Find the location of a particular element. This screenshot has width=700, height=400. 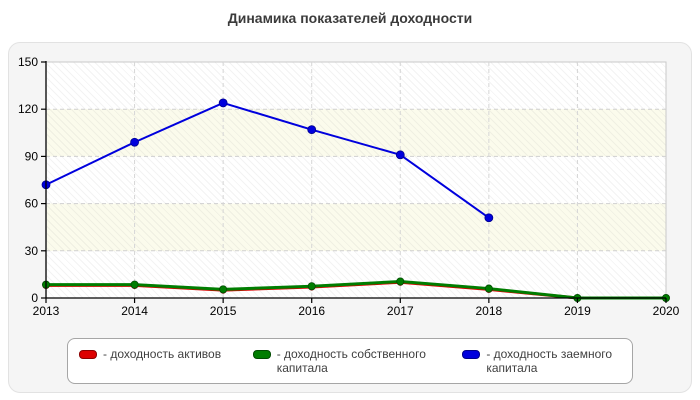

x-tick-label: 2019 is located at coordinates (577, 311).